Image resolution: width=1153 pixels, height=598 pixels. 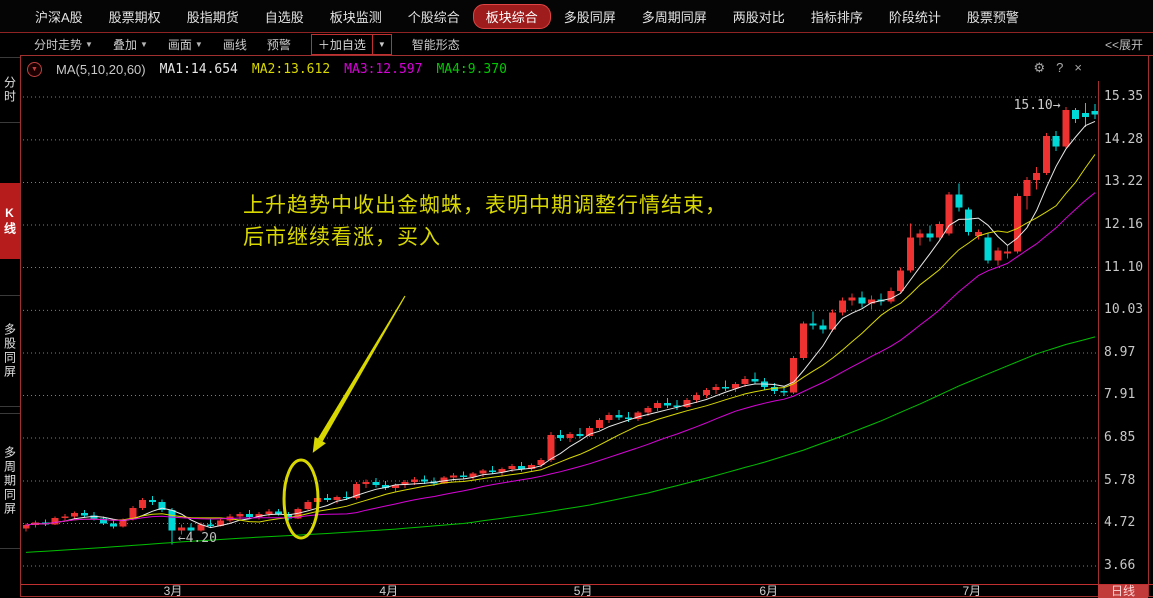 What do you see at coordinates (1120, 352) in the screenshot?
I see `price-axis-label: 8.97` at bounding box center [1120, 352].